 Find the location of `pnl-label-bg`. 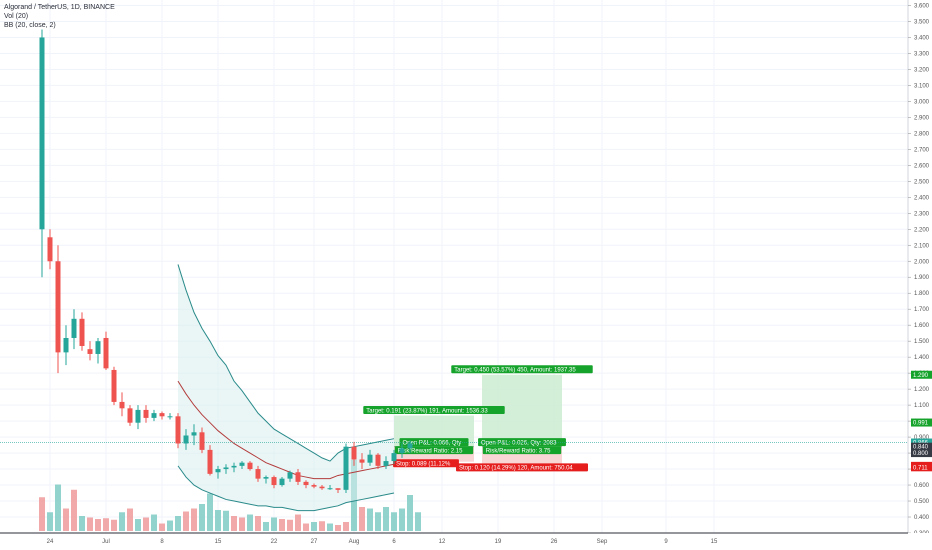

pnl-label-bg is located at coordinates (522, 442).